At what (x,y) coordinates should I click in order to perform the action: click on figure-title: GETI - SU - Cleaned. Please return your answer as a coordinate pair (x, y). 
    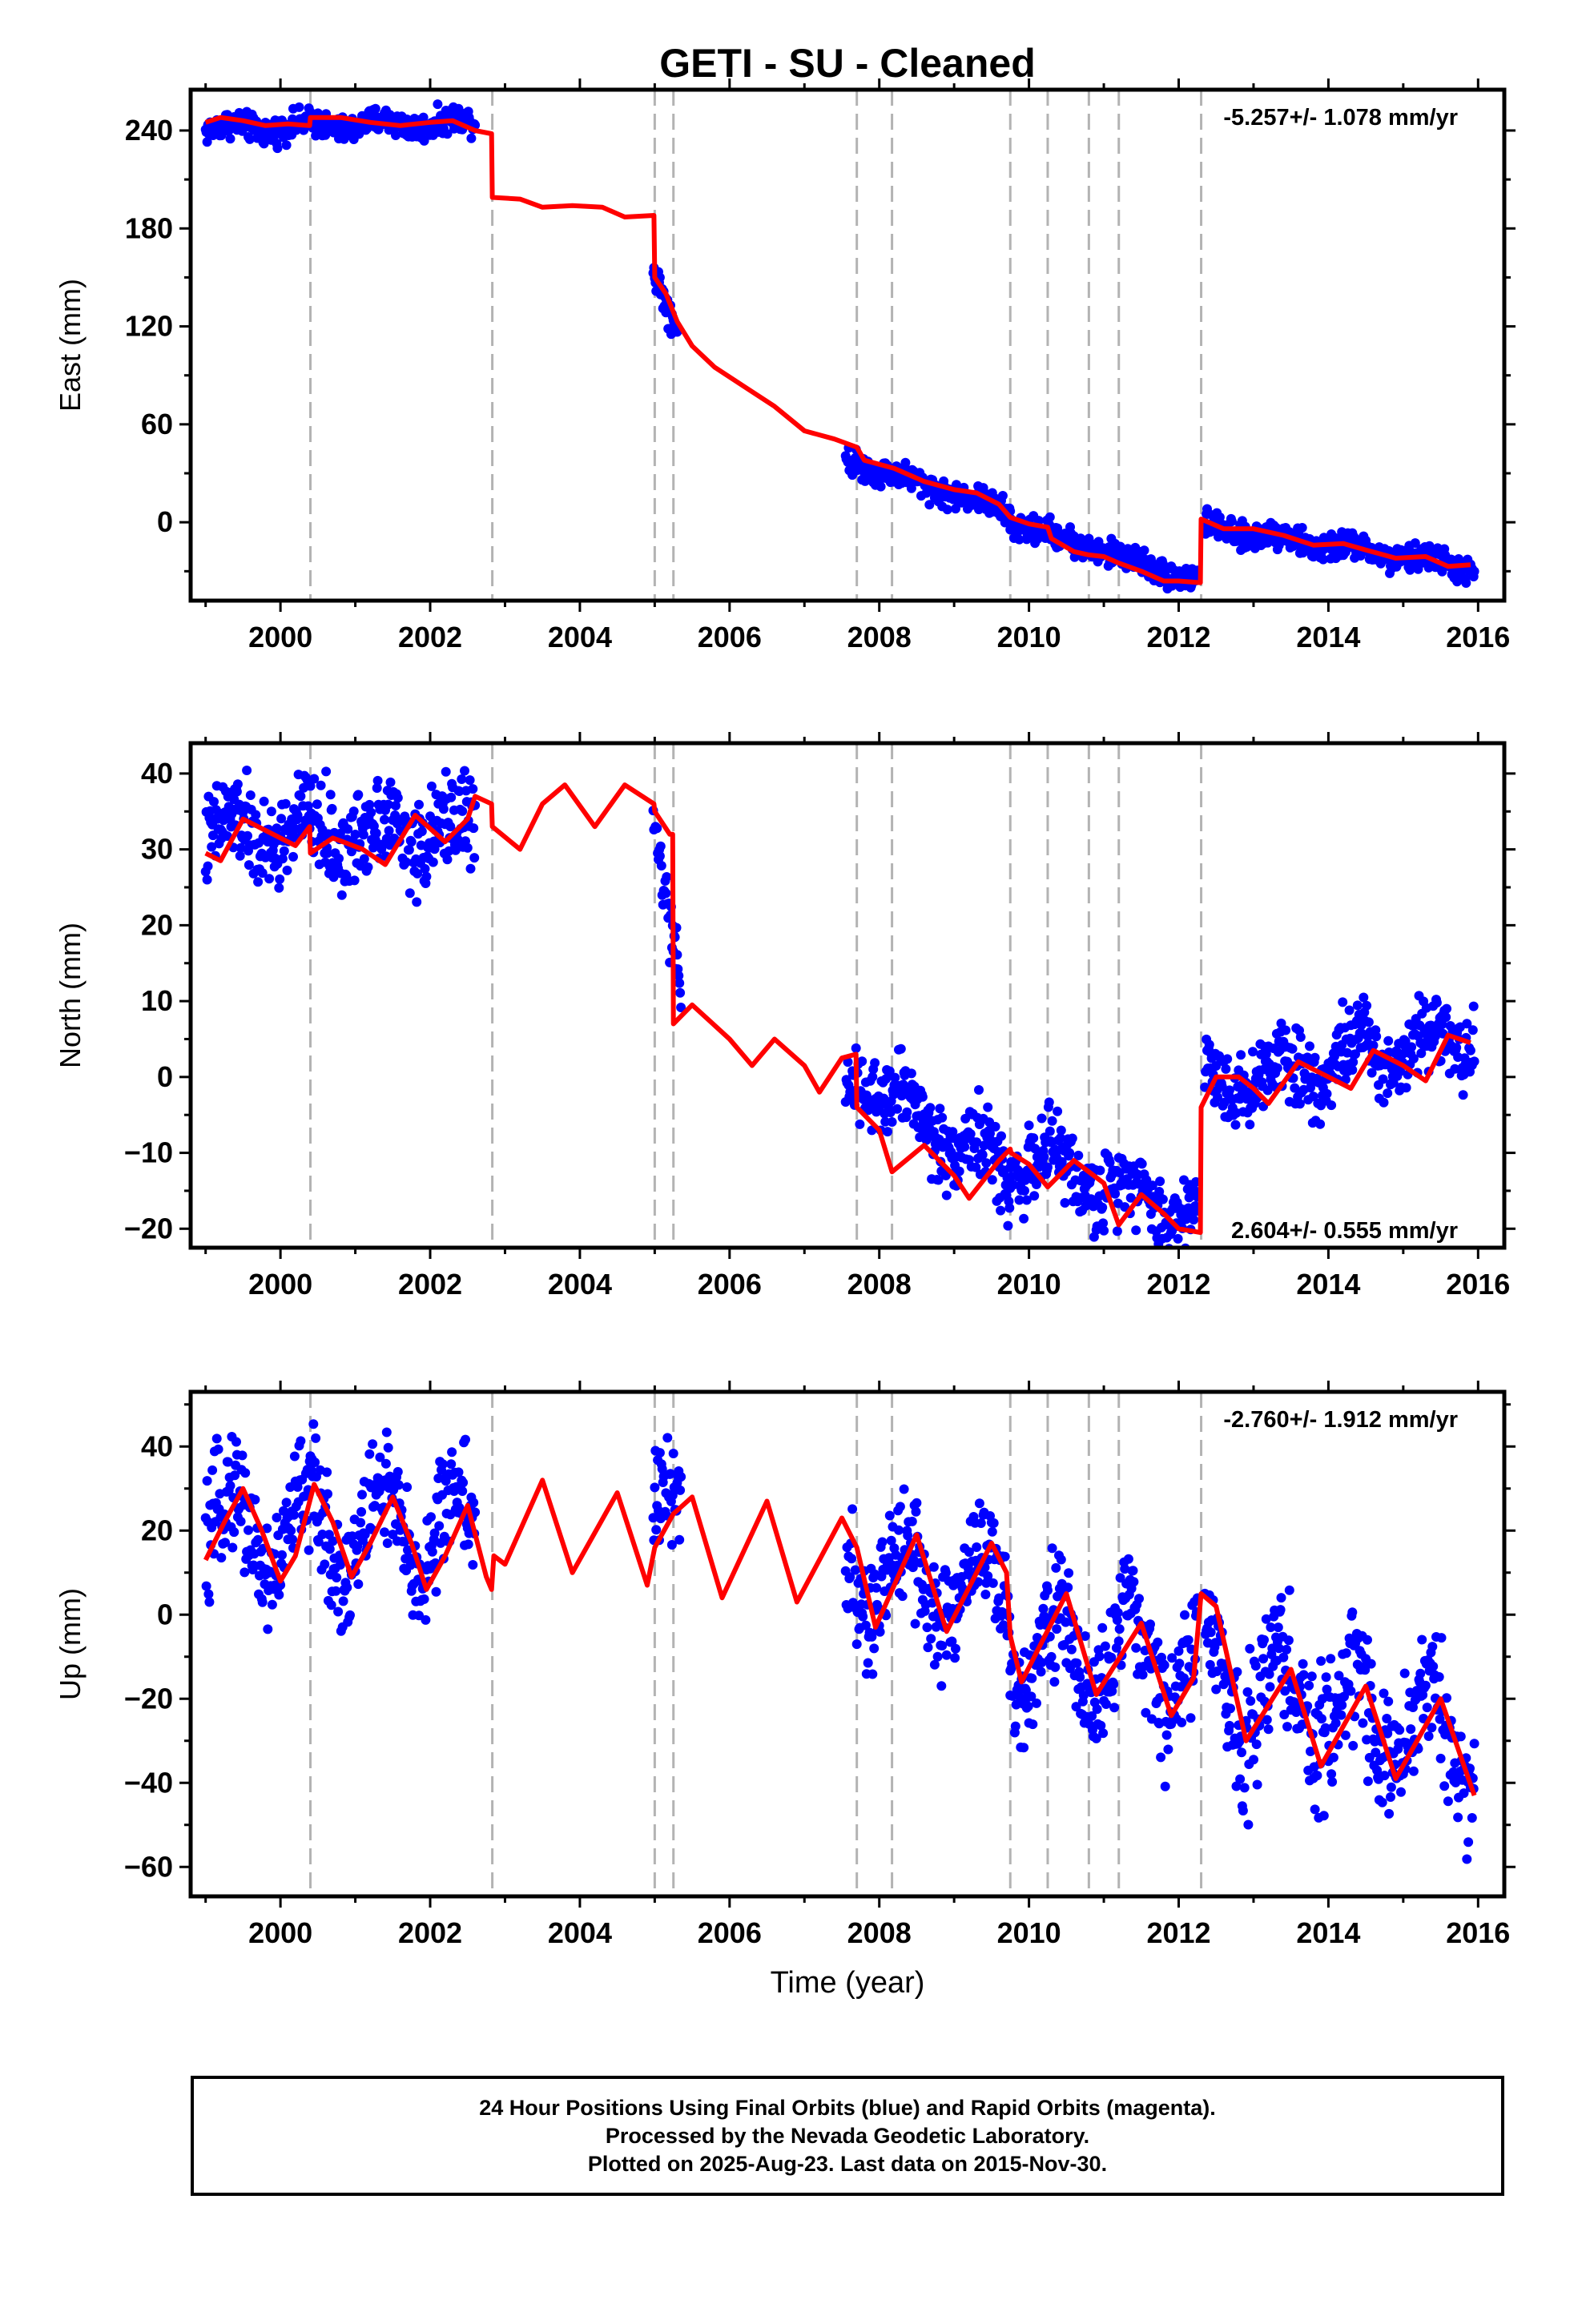
    Looking at the image, I should click on (848, 63).